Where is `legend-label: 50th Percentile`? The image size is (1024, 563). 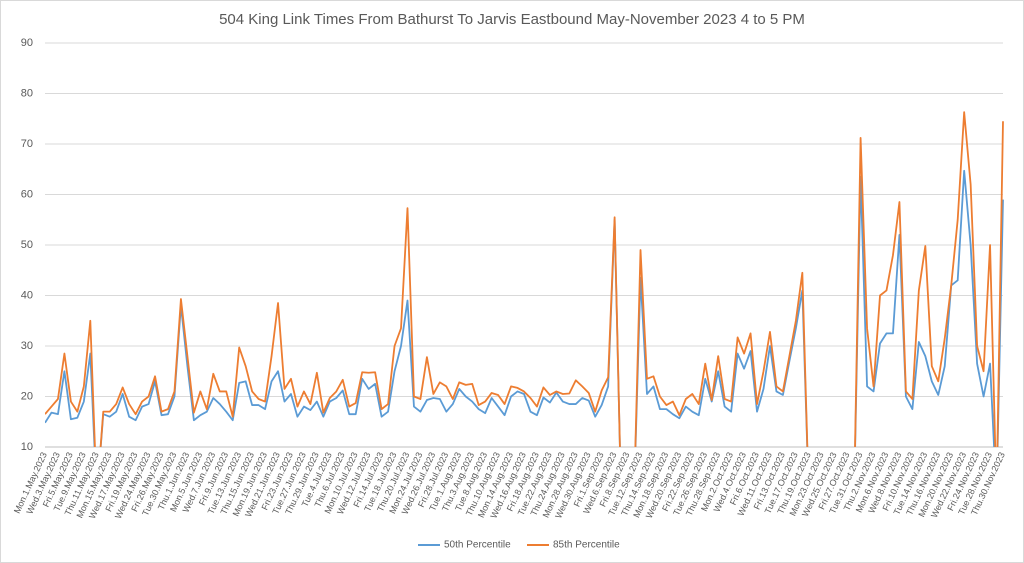
legend-label: 50th Percentile is located at coordinates (477, 545).